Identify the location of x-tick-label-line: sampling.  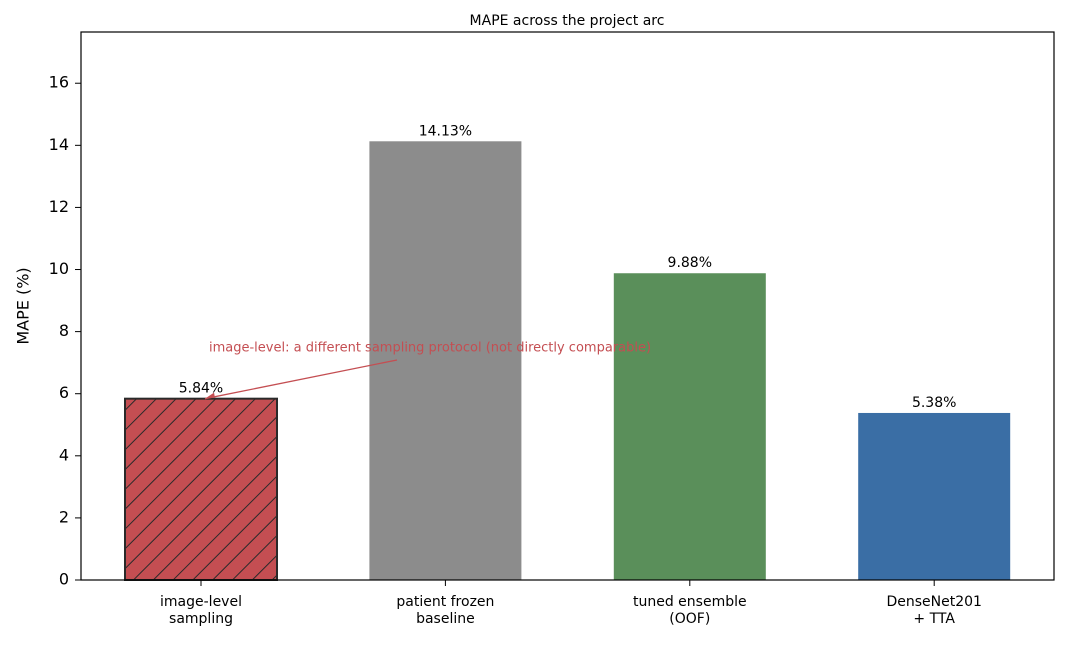
(201, 619).